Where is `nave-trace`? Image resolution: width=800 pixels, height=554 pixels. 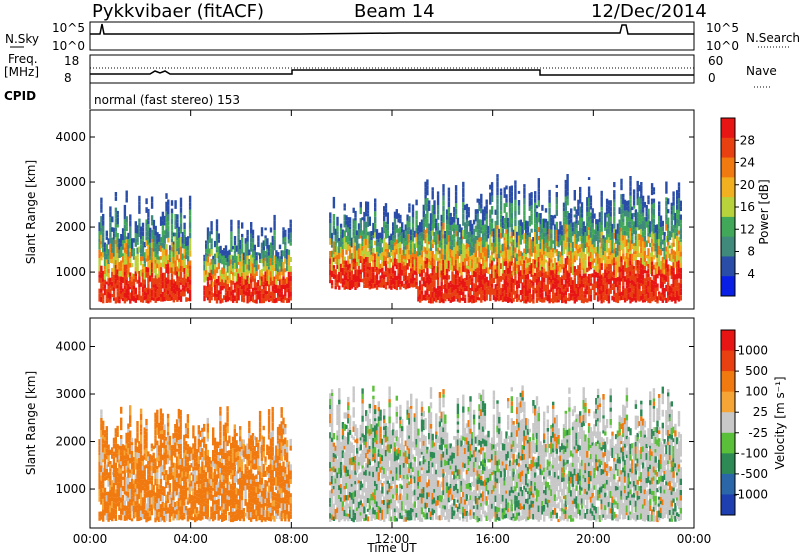 nave-trace is located at coordinates (392, 72).